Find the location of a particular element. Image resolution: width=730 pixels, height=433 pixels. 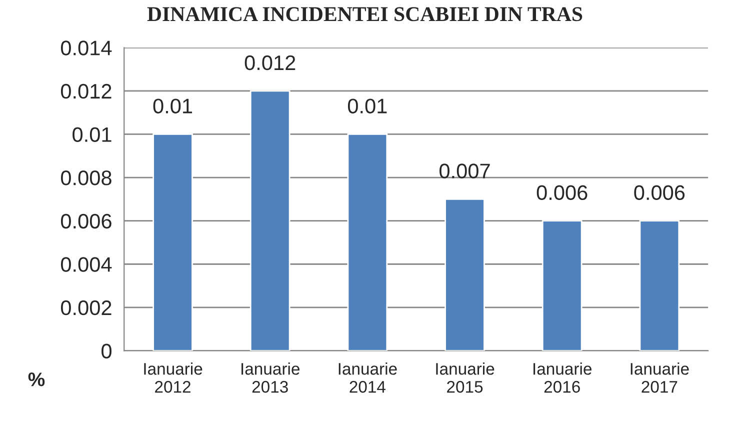

x-tick-label: Ianuarie 2013 is located at coordinates (271, 377).